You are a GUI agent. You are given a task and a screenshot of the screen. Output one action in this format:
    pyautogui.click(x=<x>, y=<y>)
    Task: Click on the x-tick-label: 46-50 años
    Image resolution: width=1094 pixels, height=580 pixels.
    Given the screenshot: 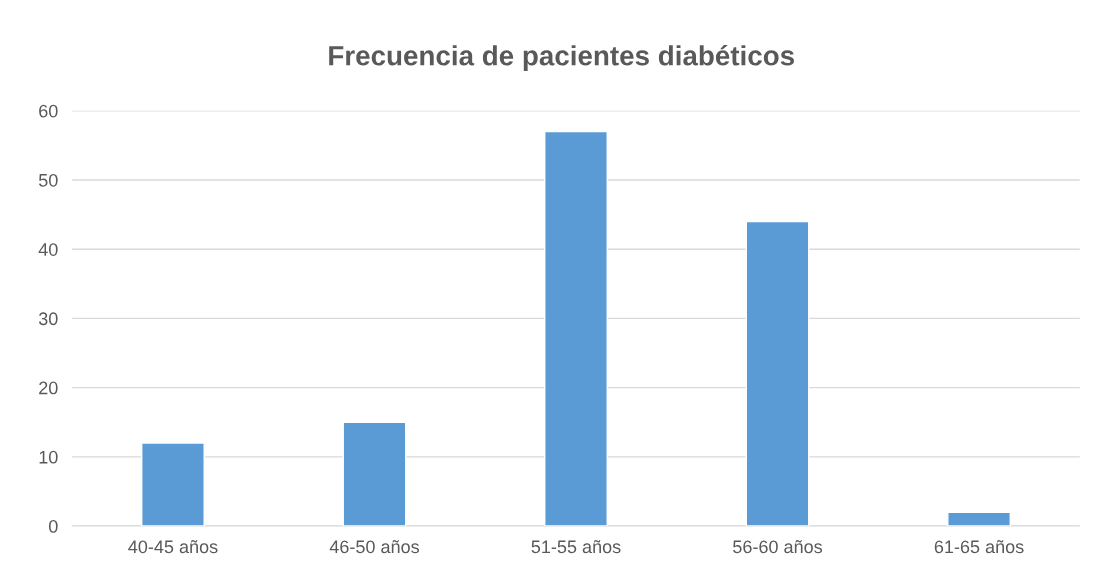 What is the action you would take?
    pyautogui.click(x=374, y=547)
    